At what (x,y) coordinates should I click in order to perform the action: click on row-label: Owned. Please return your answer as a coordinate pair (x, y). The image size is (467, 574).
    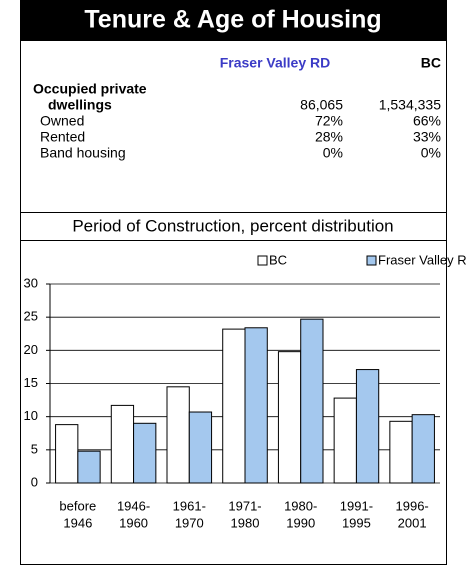
    Looking at the image, I should click on (62, 121).